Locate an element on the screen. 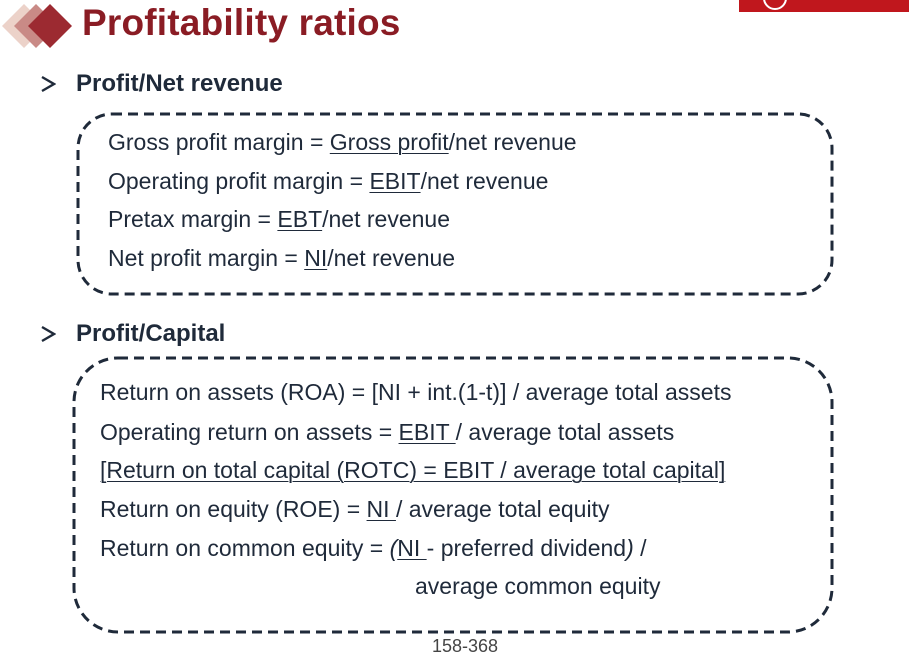 The width and height of the screenshot is (909, 657). section-heading-profit-net-revenue: Profit/Net revenue is located at coordinates (161, 84).